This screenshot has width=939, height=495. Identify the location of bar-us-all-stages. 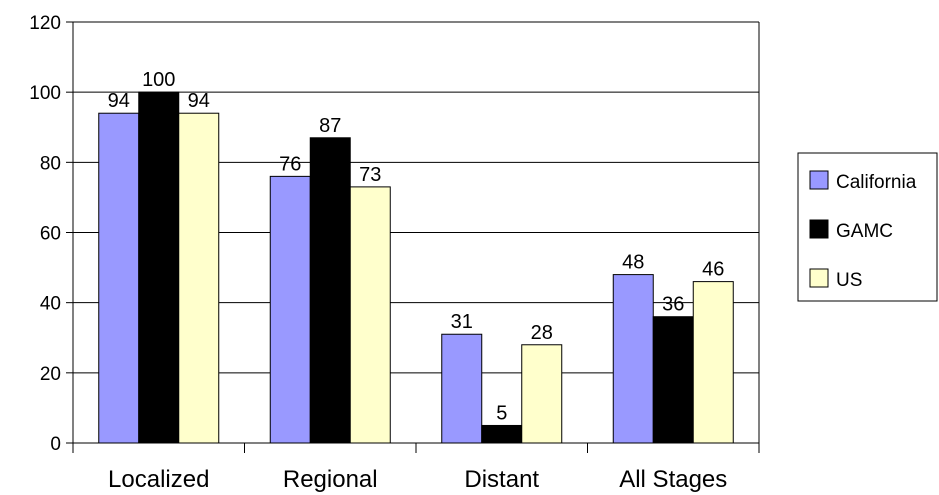
(713, 362).